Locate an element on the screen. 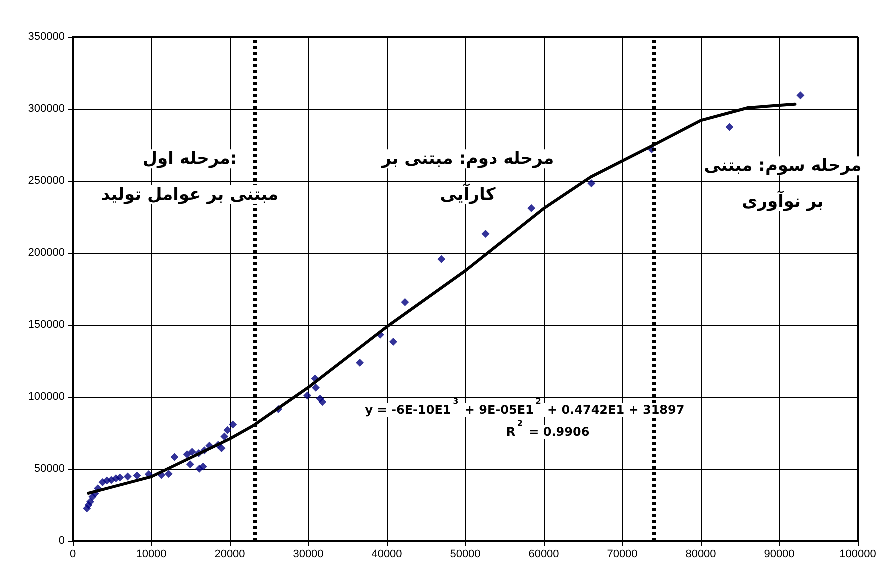 The height and width of the screenshot is (580, 883). annotation: مرحله اول: مبتنی بر عوامل تولید is located at coordinates (190, 177).